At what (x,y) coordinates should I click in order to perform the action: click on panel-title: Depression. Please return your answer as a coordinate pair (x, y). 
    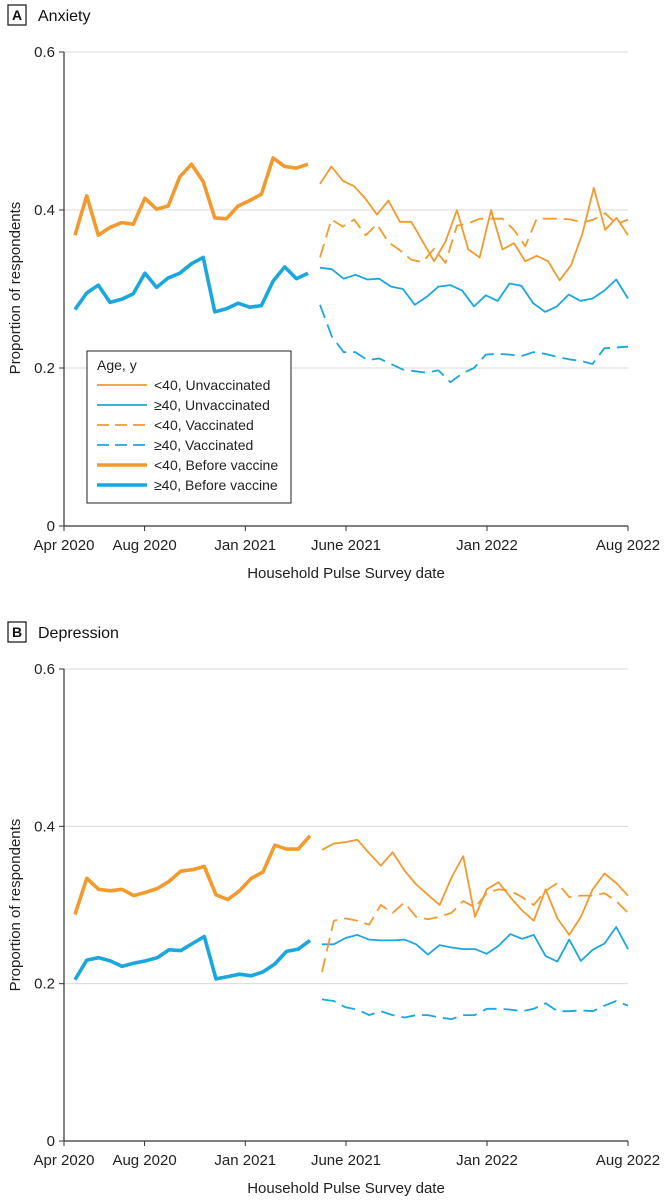
    Looking at the image, I should click on (78, 633).